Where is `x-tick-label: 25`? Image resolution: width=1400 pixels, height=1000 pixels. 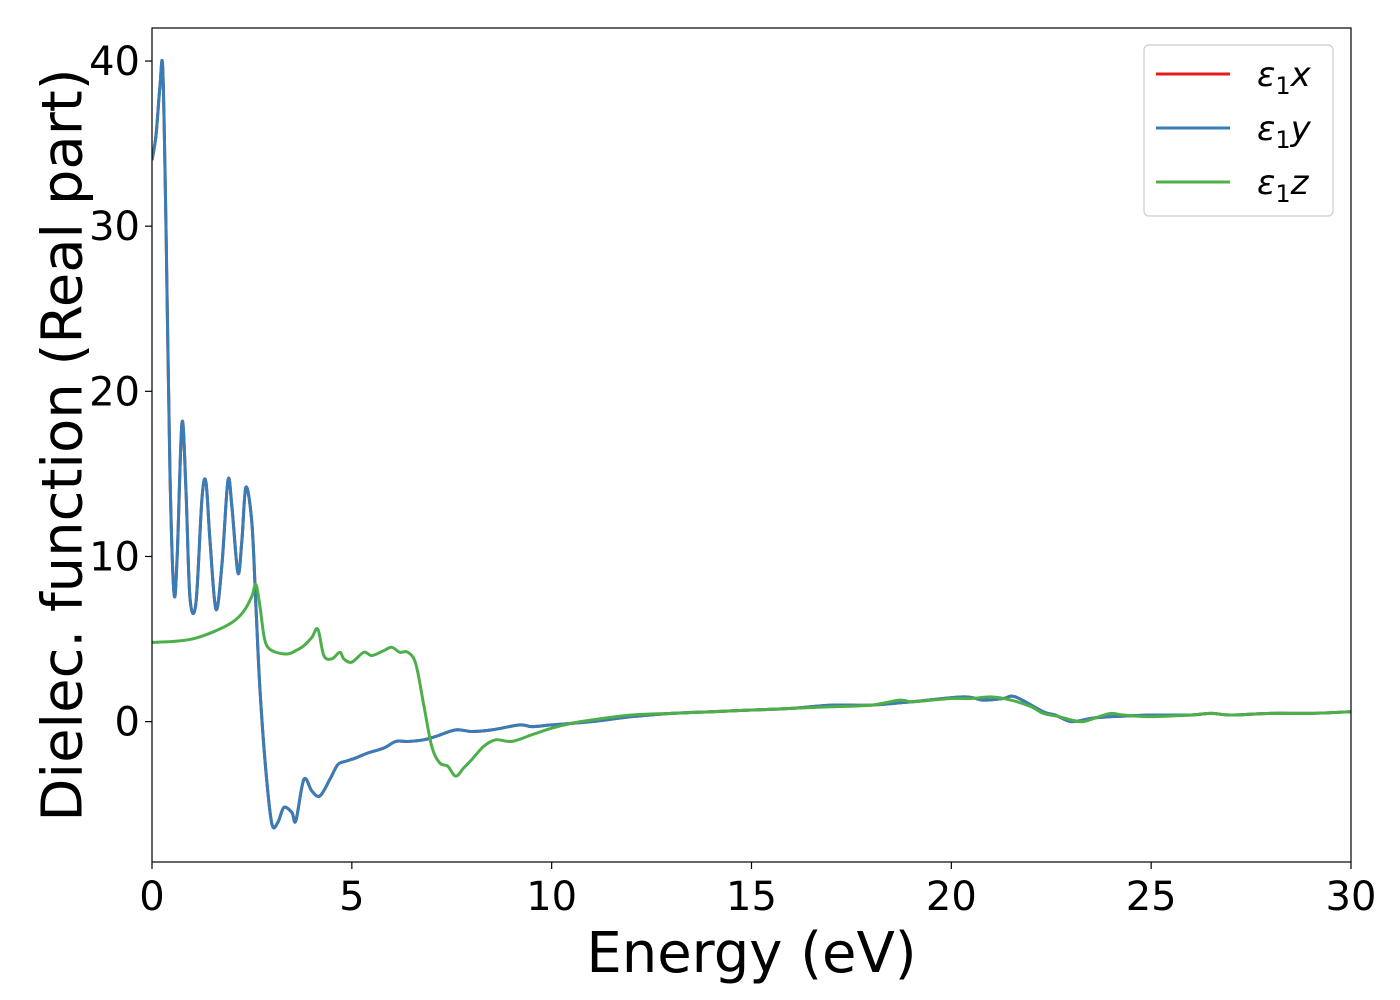
x-tick-label: 25 is located at coordinates (1151, 897).